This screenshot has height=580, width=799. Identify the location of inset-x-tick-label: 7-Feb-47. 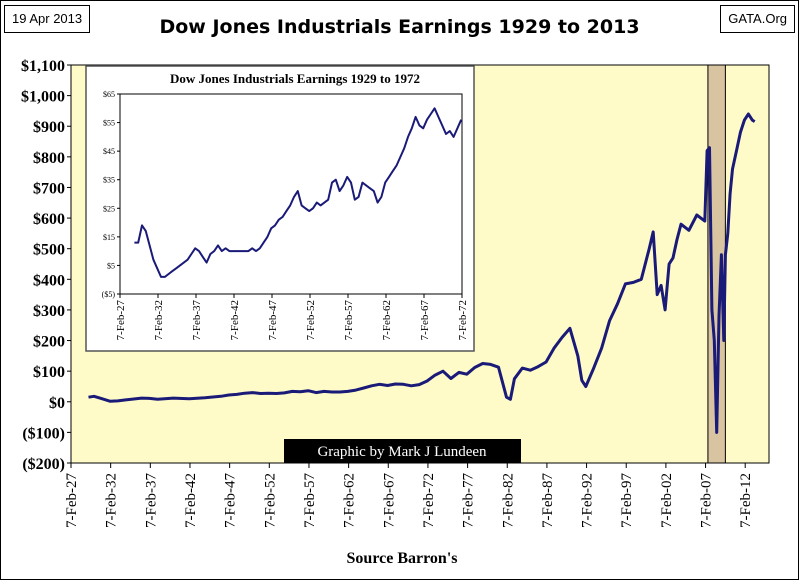
(273, 320).